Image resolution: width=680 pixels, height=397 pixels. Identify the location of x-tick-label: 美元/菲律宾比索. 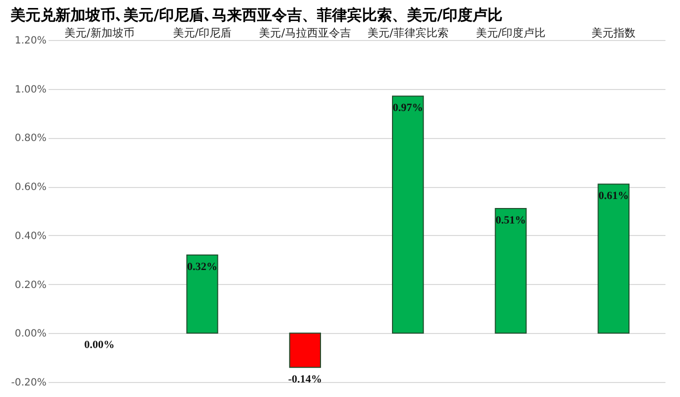
(408, 33).